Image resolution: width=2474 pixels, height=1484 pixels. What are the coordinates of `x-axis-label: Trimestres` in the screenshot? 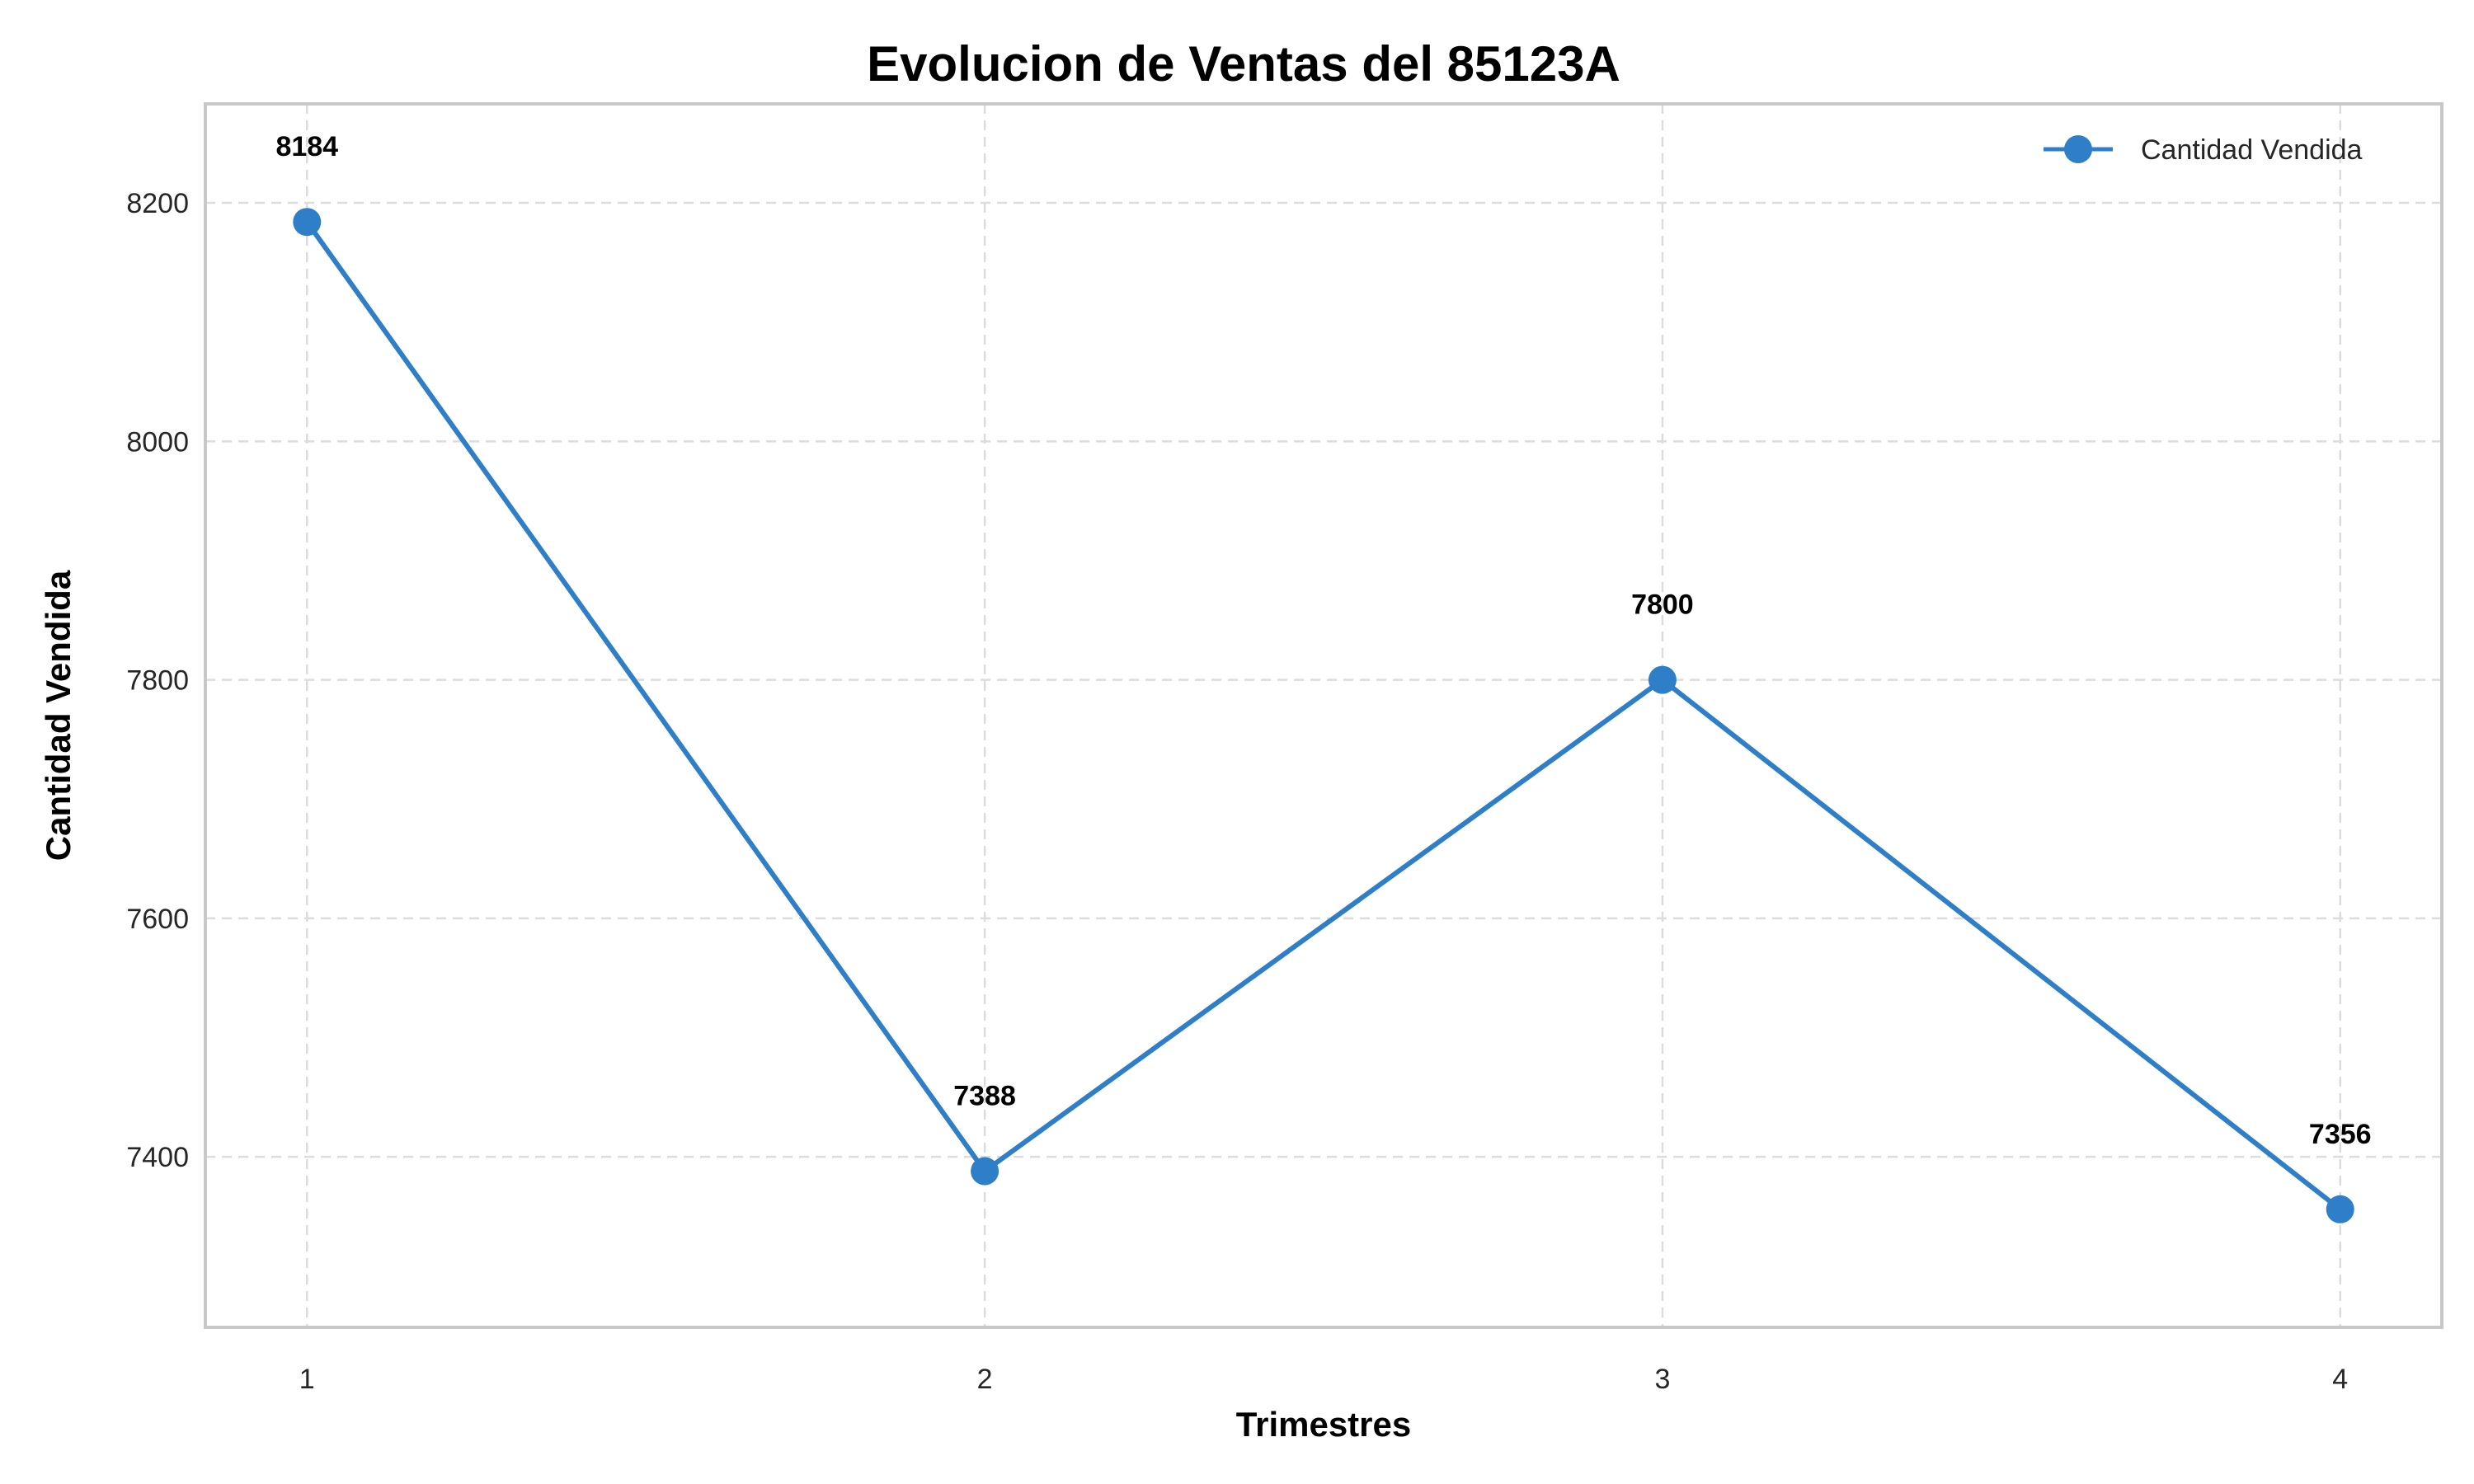 It's located at (1323, 1424).